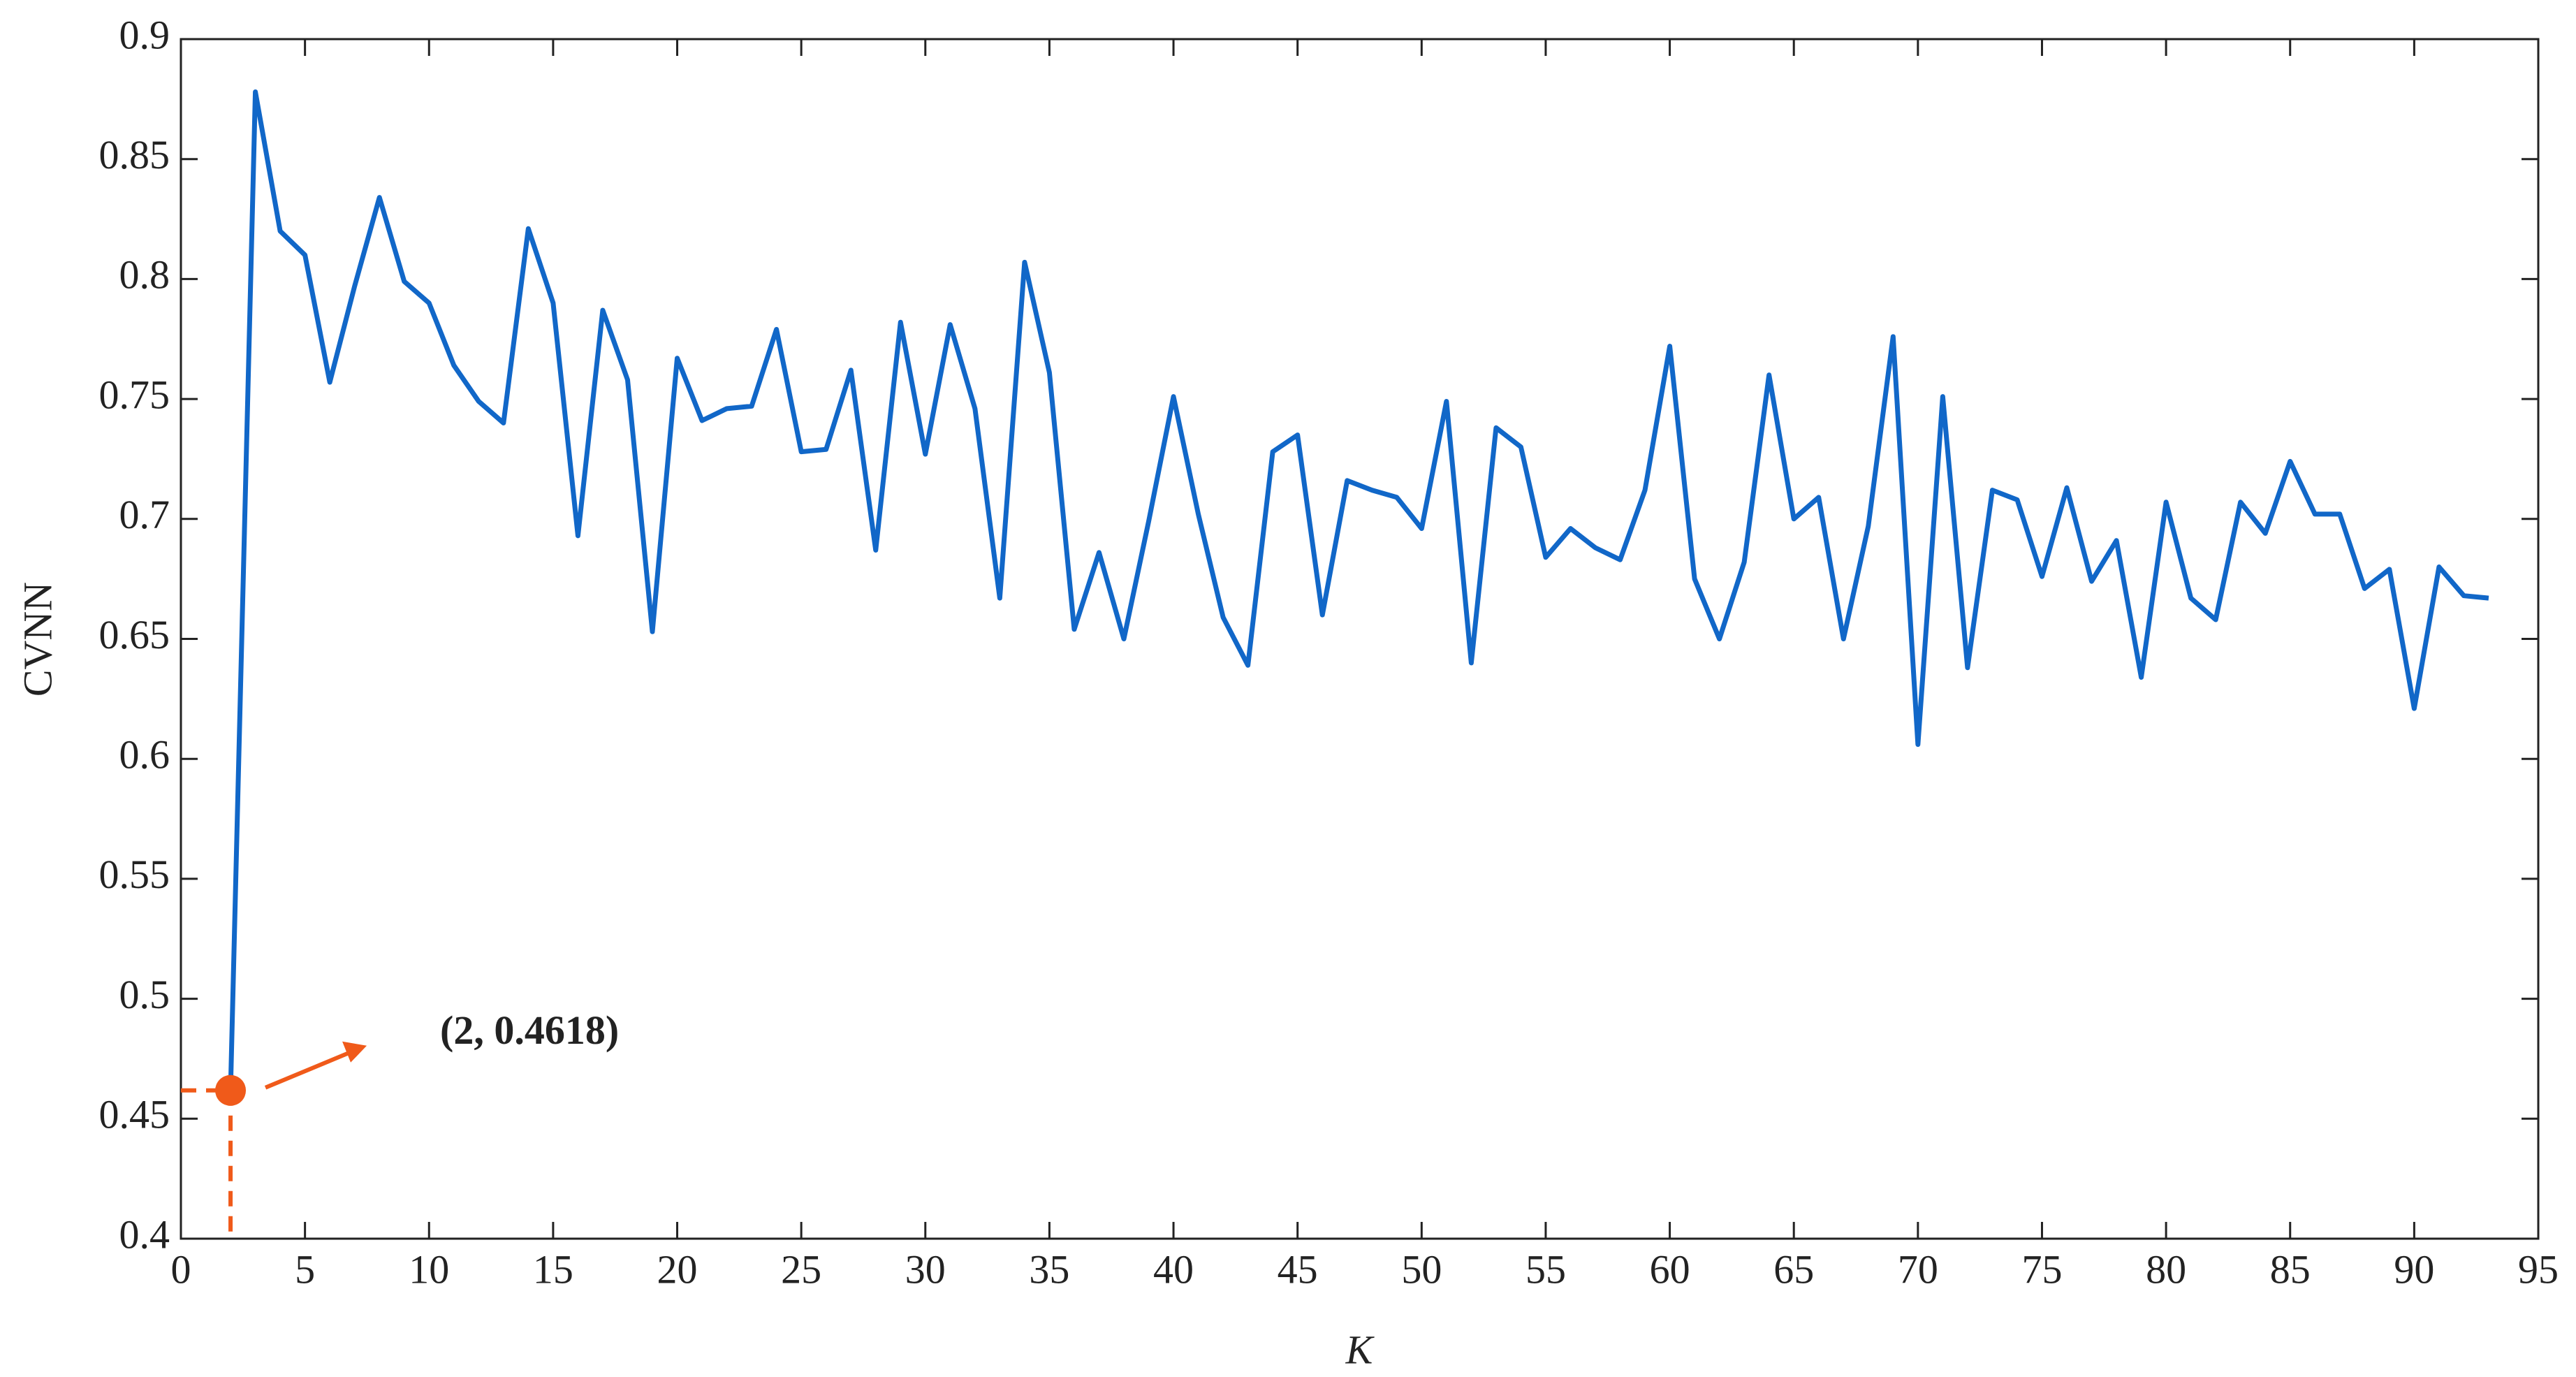  Describe the element at coordinates (231, 1090) in the screenshot. I see `highlight-point` at that location.